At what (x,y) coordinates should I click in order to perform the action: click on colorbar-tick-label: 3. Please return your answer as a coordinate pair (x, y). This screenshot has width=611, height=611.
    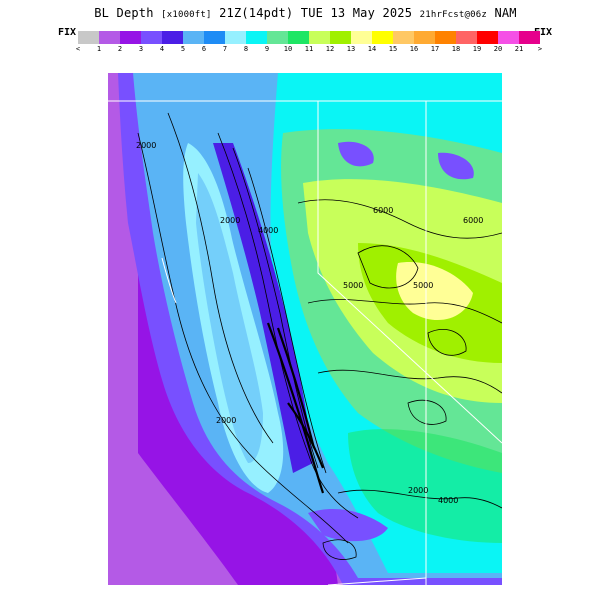
    Looking at the image, I should click on (141, 49).